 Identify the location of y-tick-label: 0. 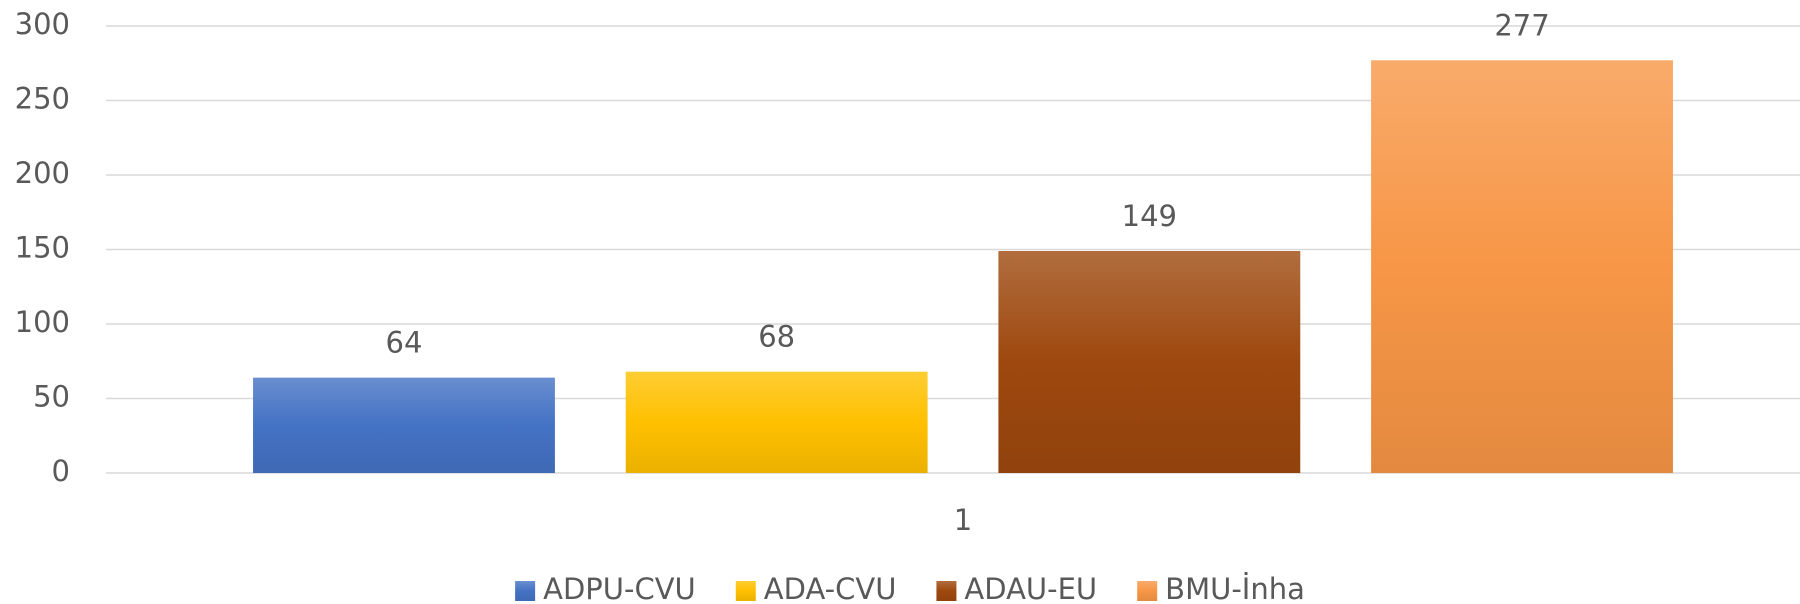
(61, 471).